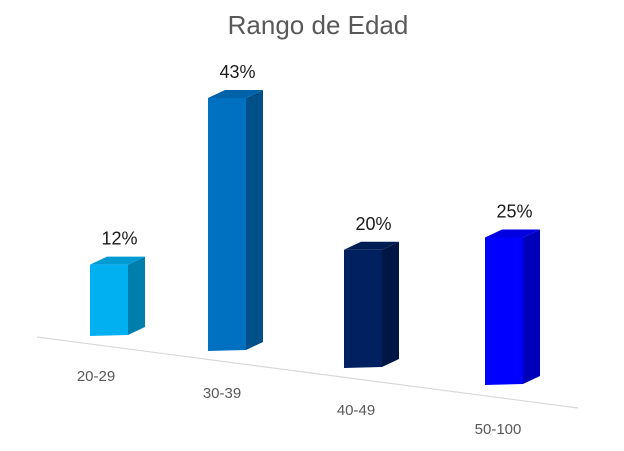 This screenshot has height=451, width=624. Describe the element at coordinates (318, 25) in the screenshot. I see `chart-title: Rango de Edad` at that location.